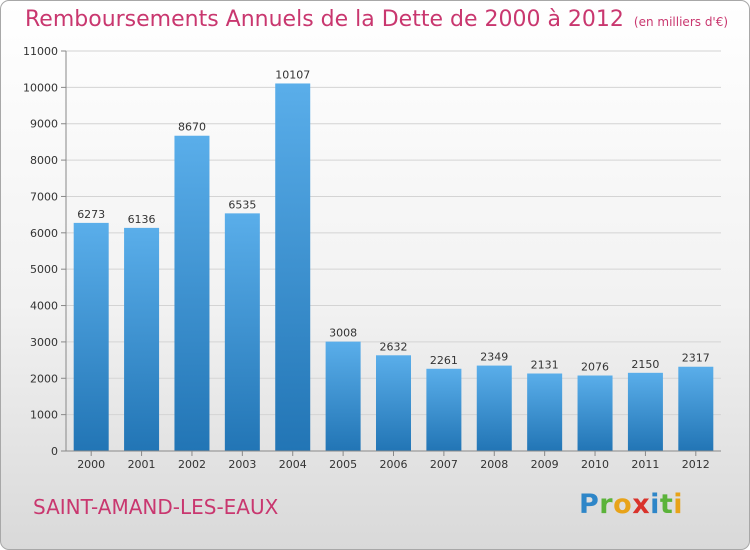 The width and height of the screenshot is (750, 550). What do you see at coordinates (44, 415) in the screenshot?
I see `y-tick-label: 1000` at bounding box center [44, 415].